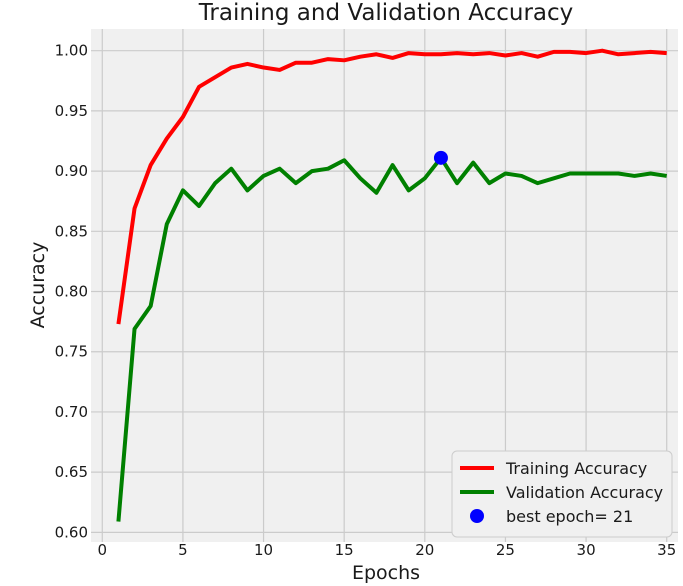  Describe the element at coordinates (183, 550) in the screenshot. I see `x-tick-label: 5` at that location.